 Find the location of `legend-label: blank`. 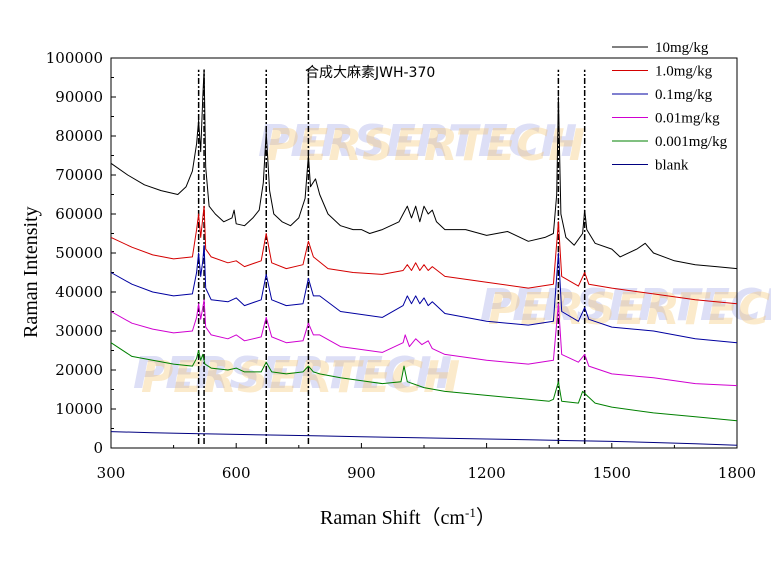

legend-label: blank is located at coordinates (672, 166).